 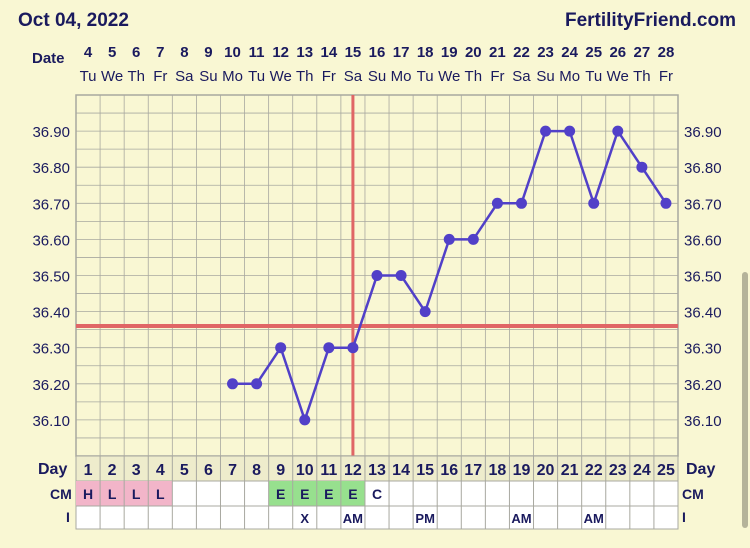 What do you see at coordinates (88, 470) in the screenshot?
I see `cycle-day-number: 1` at bounding box center [88, 470].